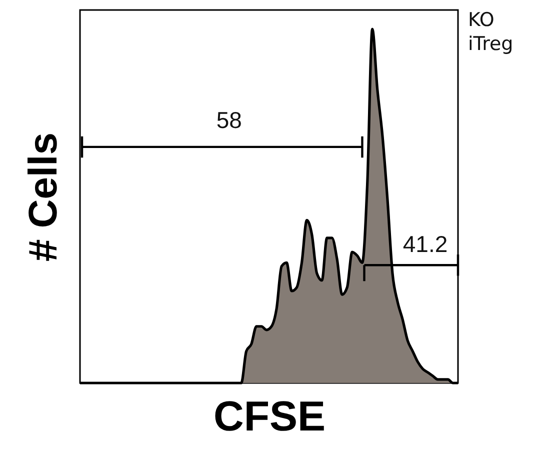  I want to click on x-axis-title: CFSE, so click(269, 416).